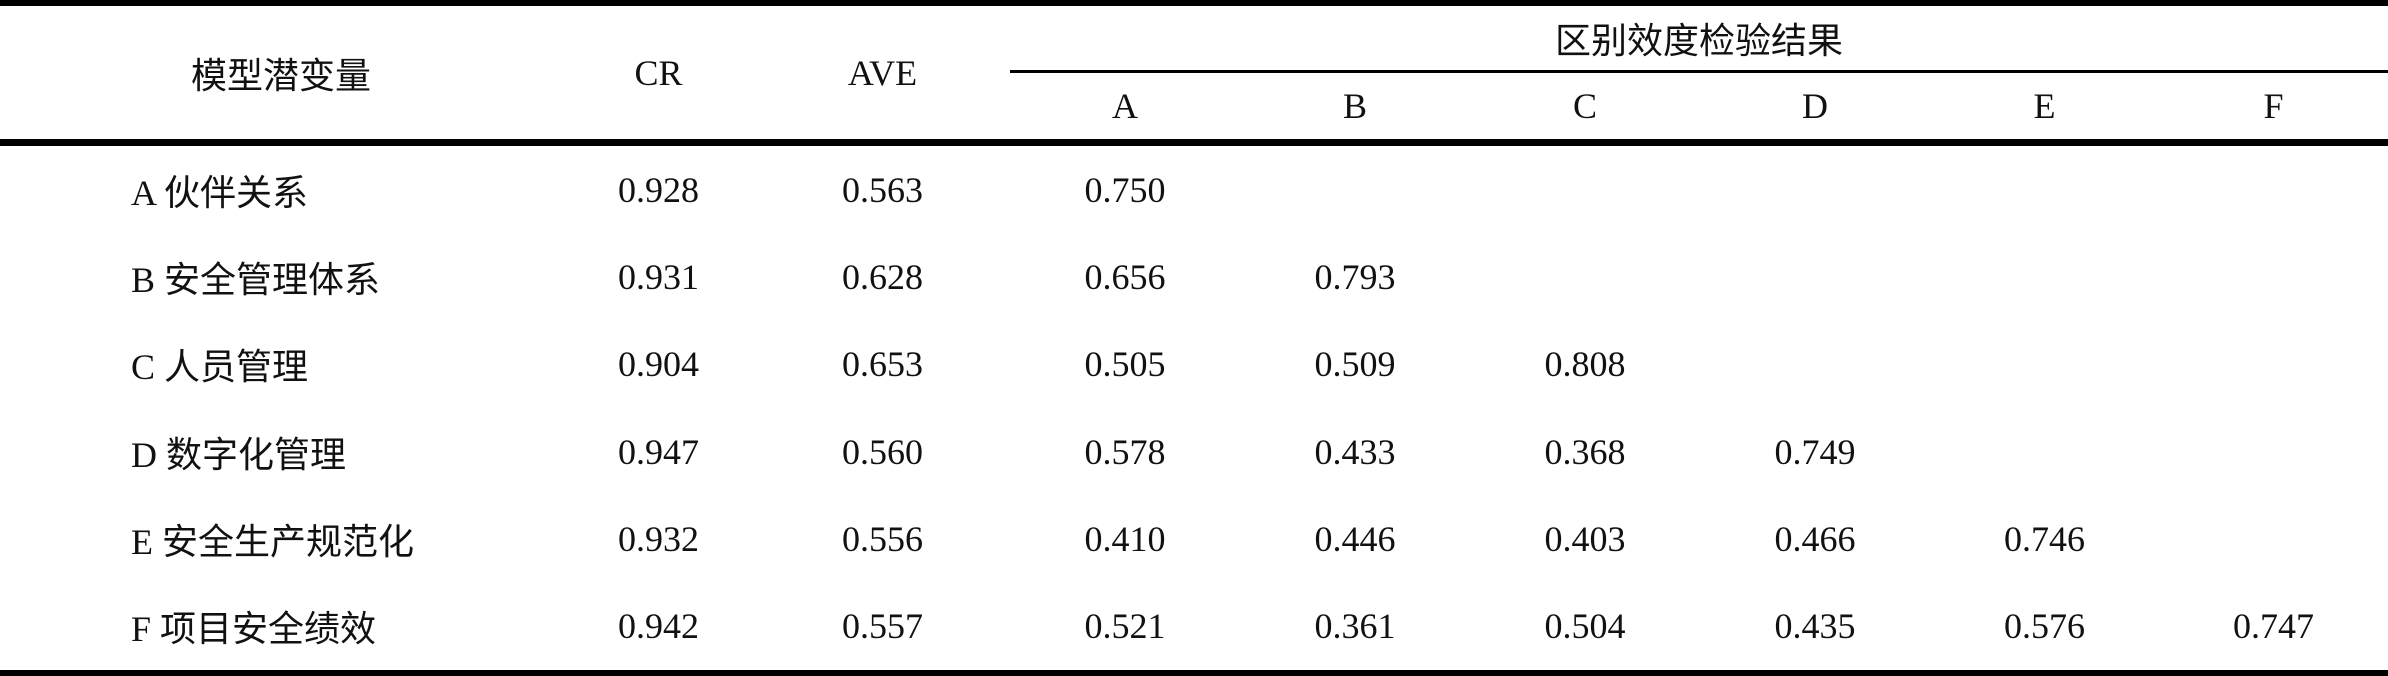 The image size is (2388, 676). Describe the element at coordinates (1815, 626) in the screenshot. I see `cell-d: 0.435` at that location.